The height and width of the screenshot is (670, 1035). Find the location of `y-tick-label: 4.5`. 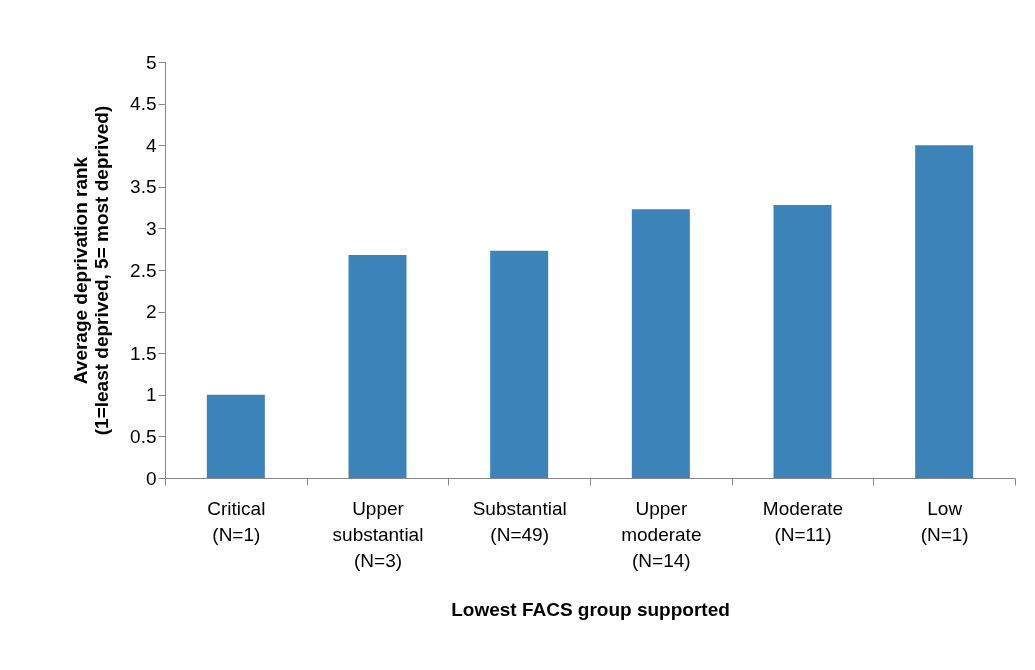

y-tick-label: 4.5 is located at coordinates (143, 104).